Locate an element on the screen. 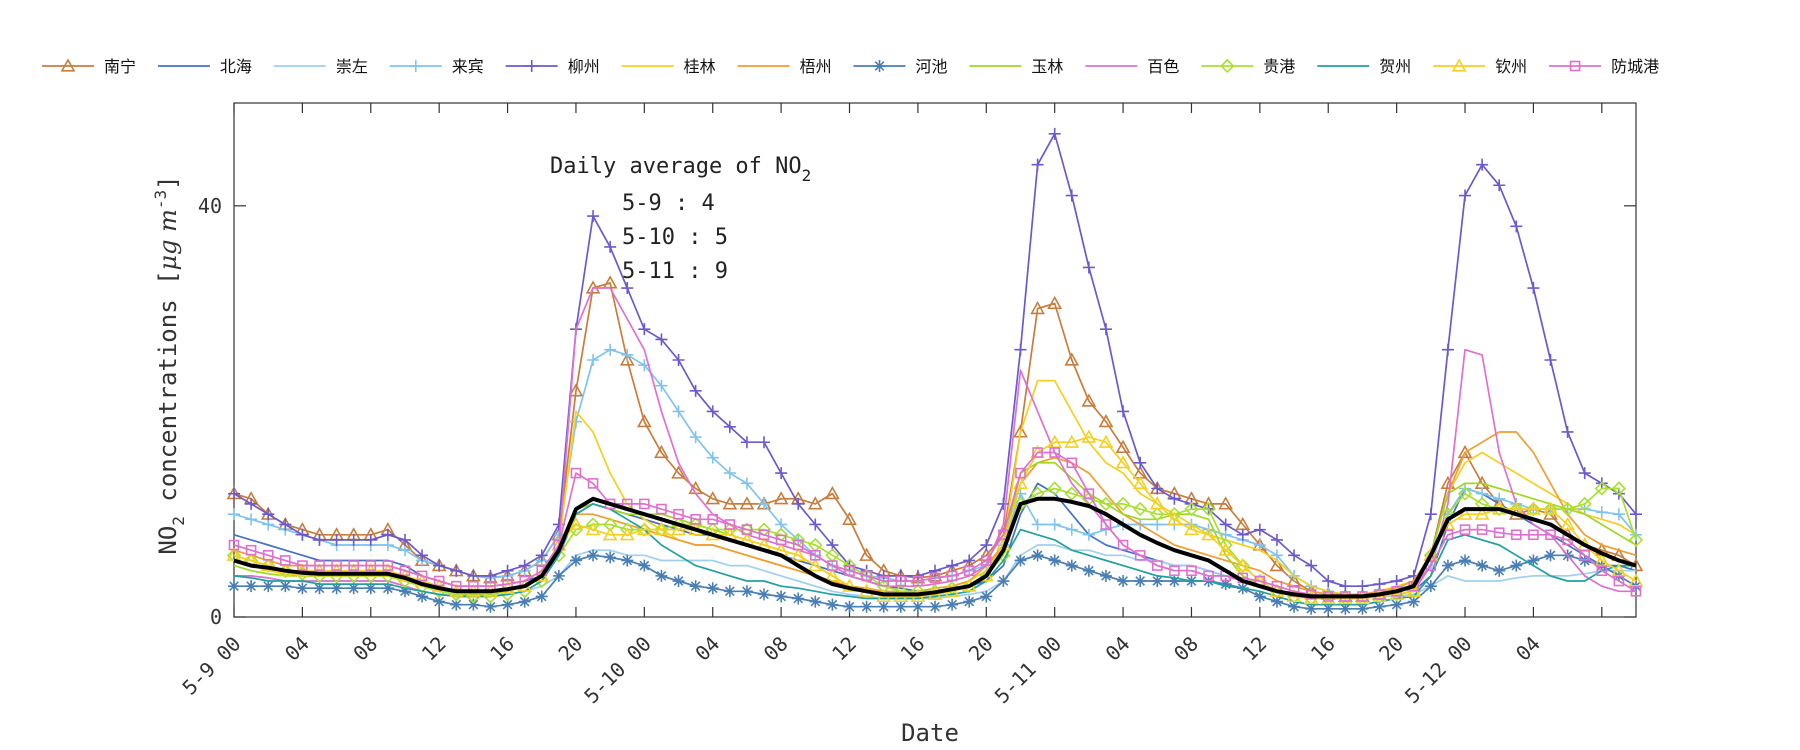 The image size is (1800, 750). x-tick-label: 5-12 00 is located at coordinates (1438, 670).